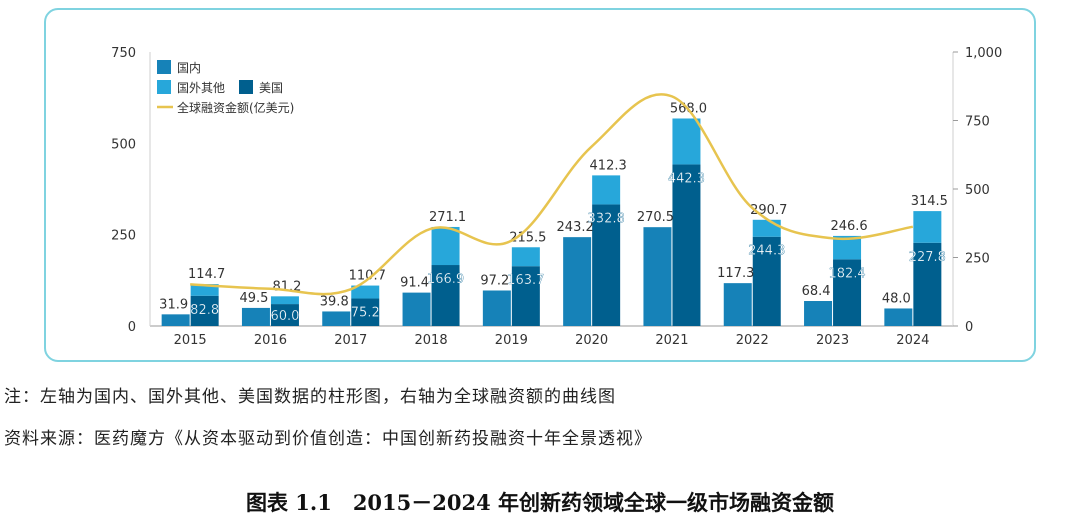  I want to click on x-tick-label: 2022, so click(752, 340).